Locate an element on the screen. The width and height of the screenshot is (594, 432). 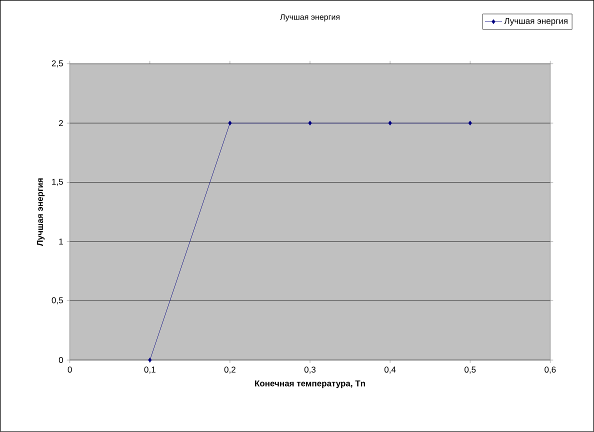
x-tick-label: 0,1 is located at coordinates (150, 370).